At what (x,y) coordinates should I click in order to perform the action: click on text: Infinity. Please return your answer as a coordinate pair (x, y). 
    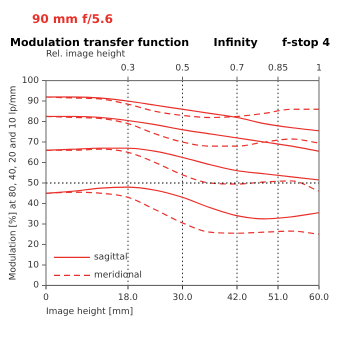
    Looking at the image, I should click on (236, 42).